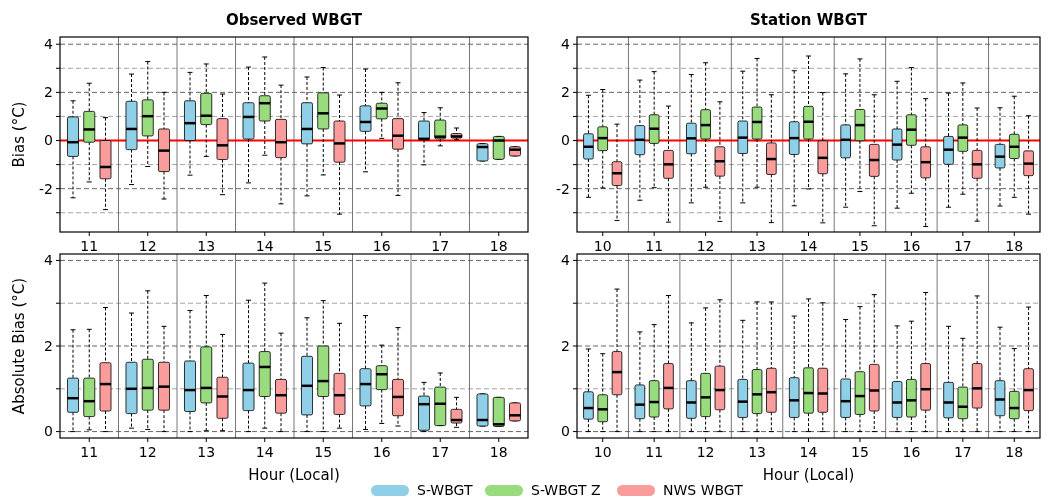 This screenshot has height=500, width=1056. What do you see at coordinates (703, 489) in the screenshot?
I see `legend-label: NWS WBGT` at bounding box center [703, 489].